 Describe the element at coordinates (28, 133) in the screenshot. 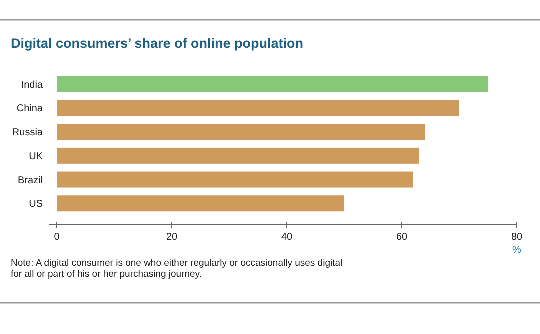

I see `y-tick-label: Russia` at that location.